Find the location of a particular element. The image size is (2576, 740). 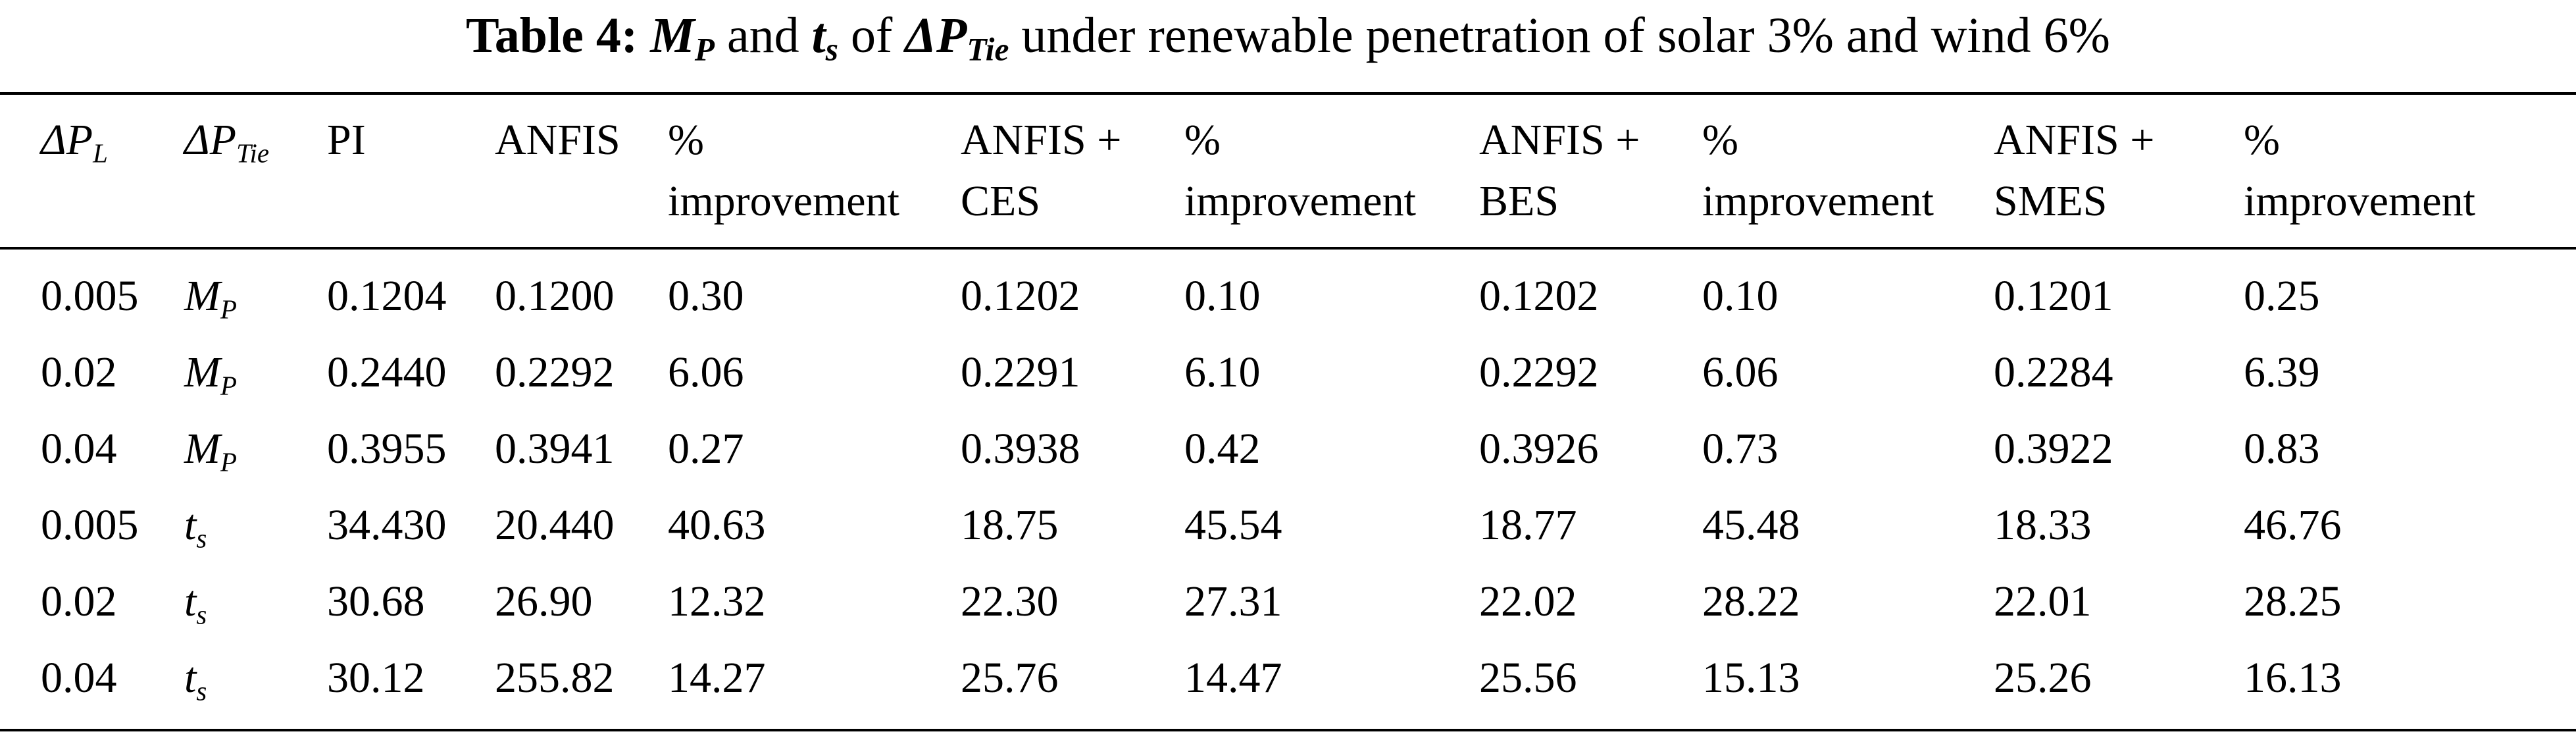

cell-anfis: 0.1200 is located at coordinates (555, 296).